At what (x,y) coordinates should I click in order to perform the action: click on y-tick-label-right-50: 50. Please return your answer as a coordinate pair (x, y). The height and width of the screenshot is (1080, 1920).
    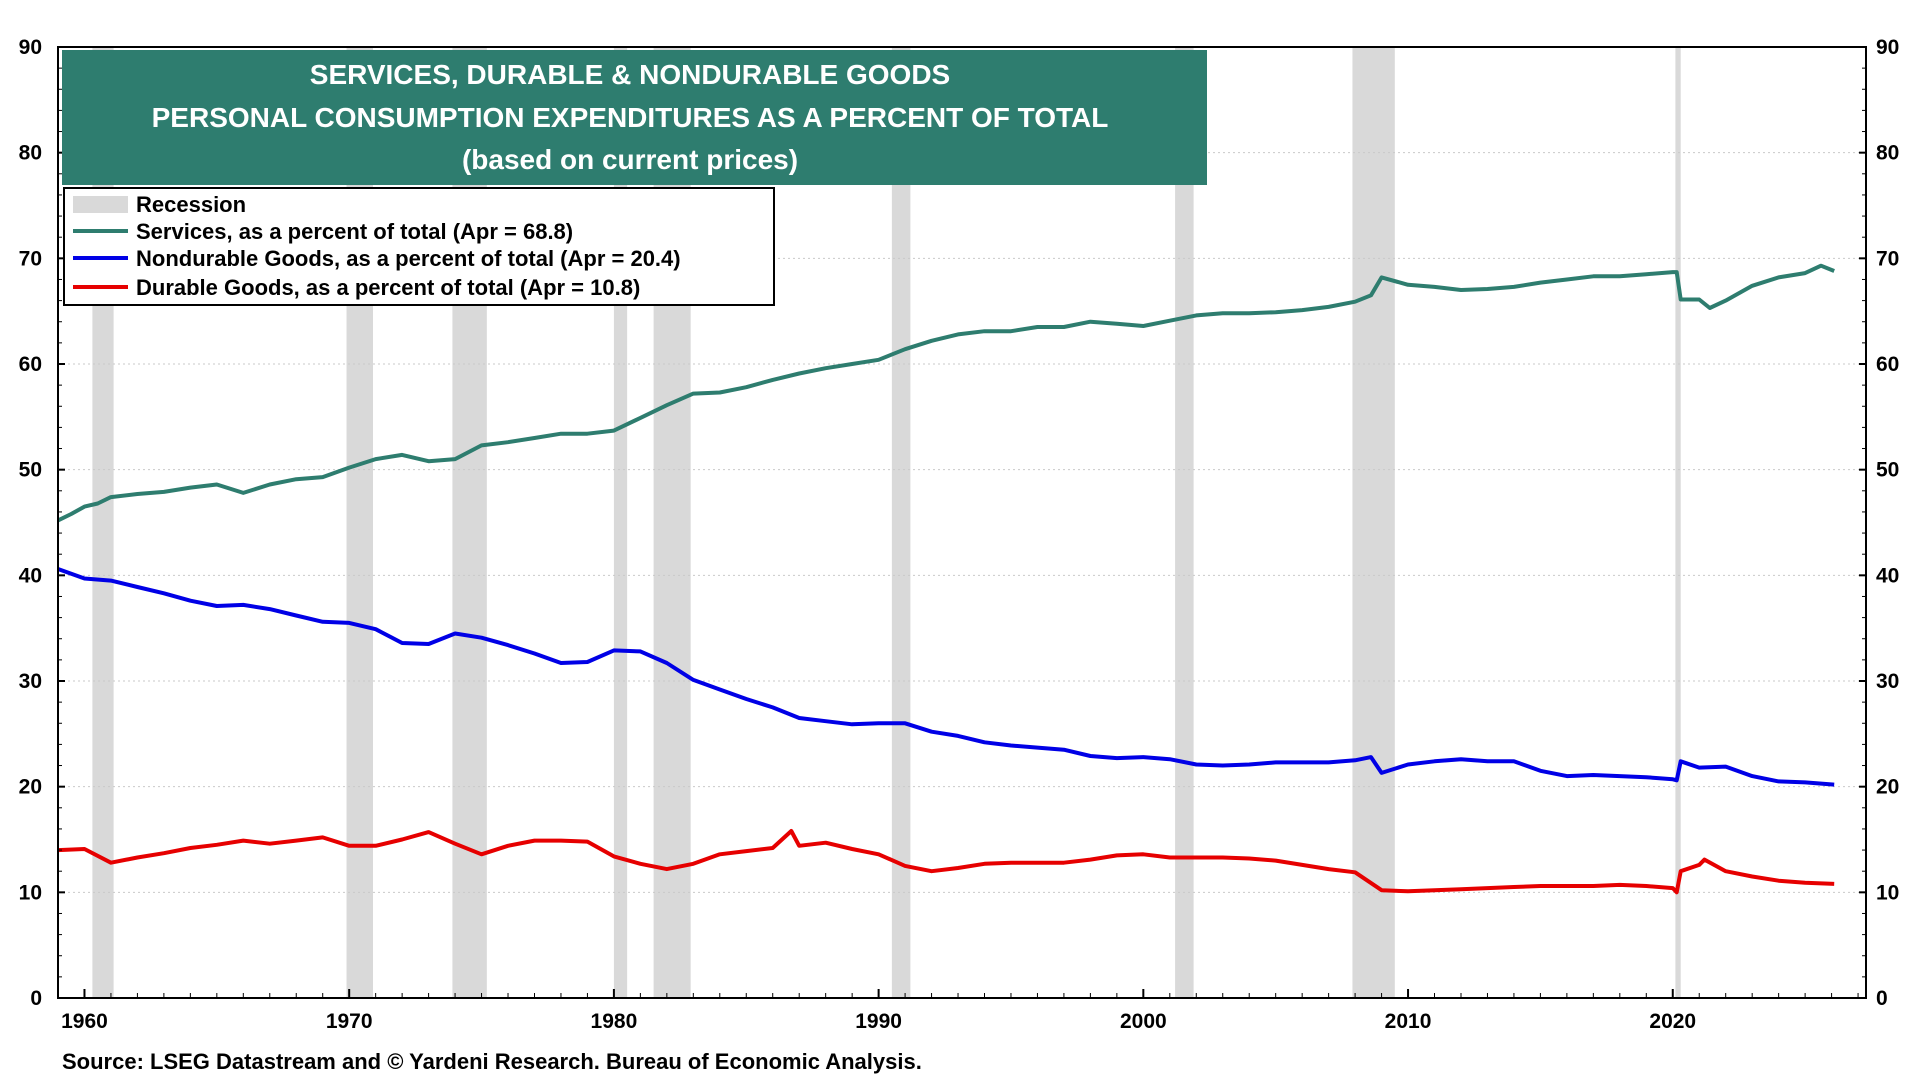
    Looking at the image, I should click on (1887, 470).